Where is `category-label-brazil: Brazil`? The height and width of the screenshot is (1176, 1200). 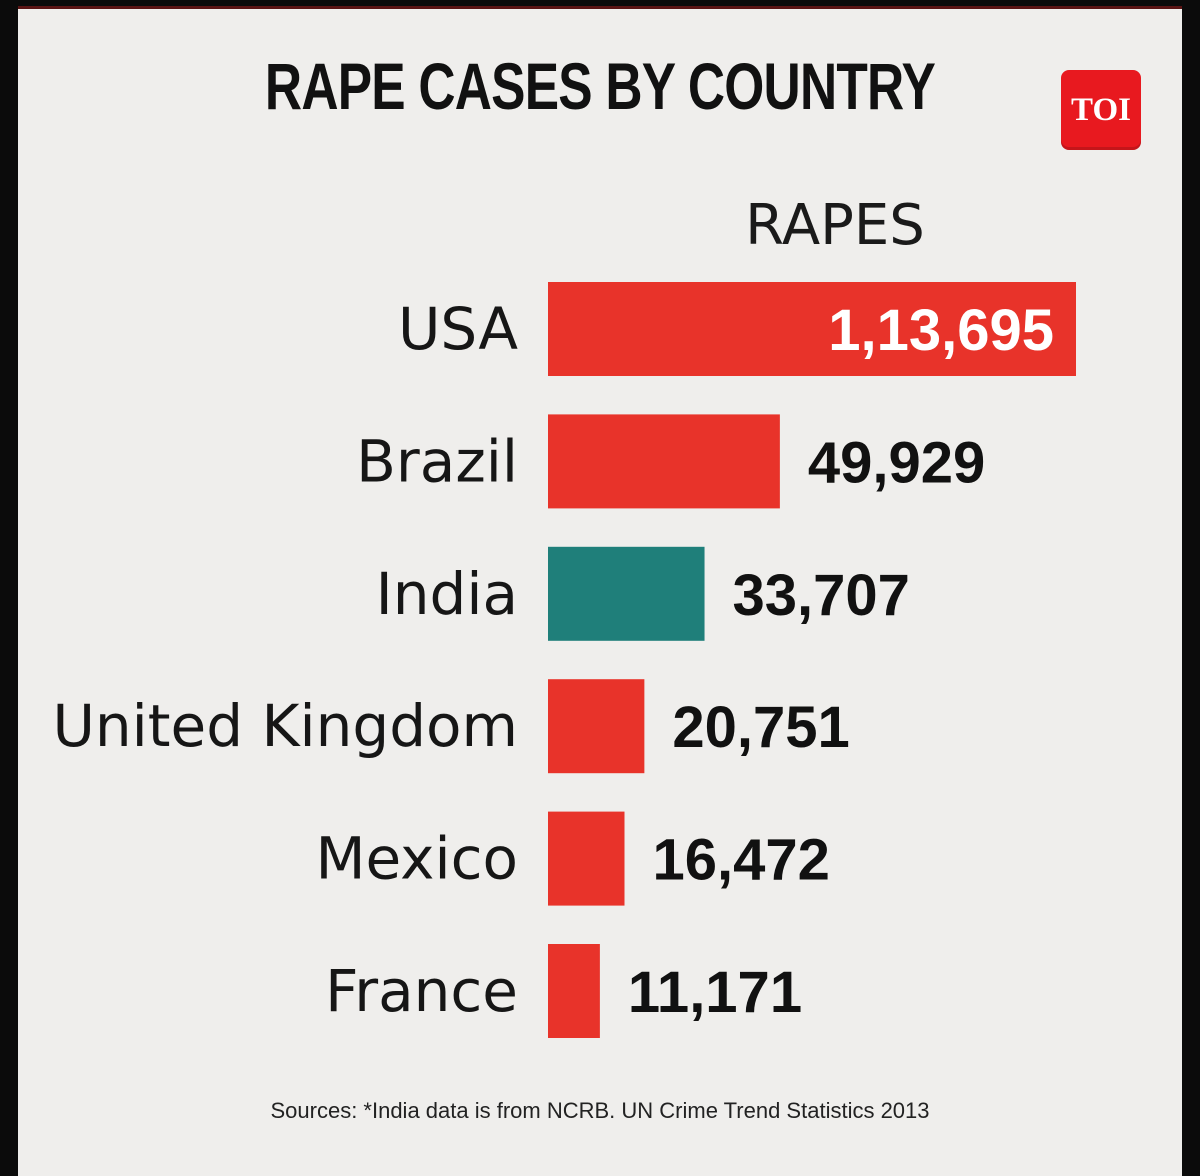
category-label-brazil: Brazil is located at coordinates (437, 461).